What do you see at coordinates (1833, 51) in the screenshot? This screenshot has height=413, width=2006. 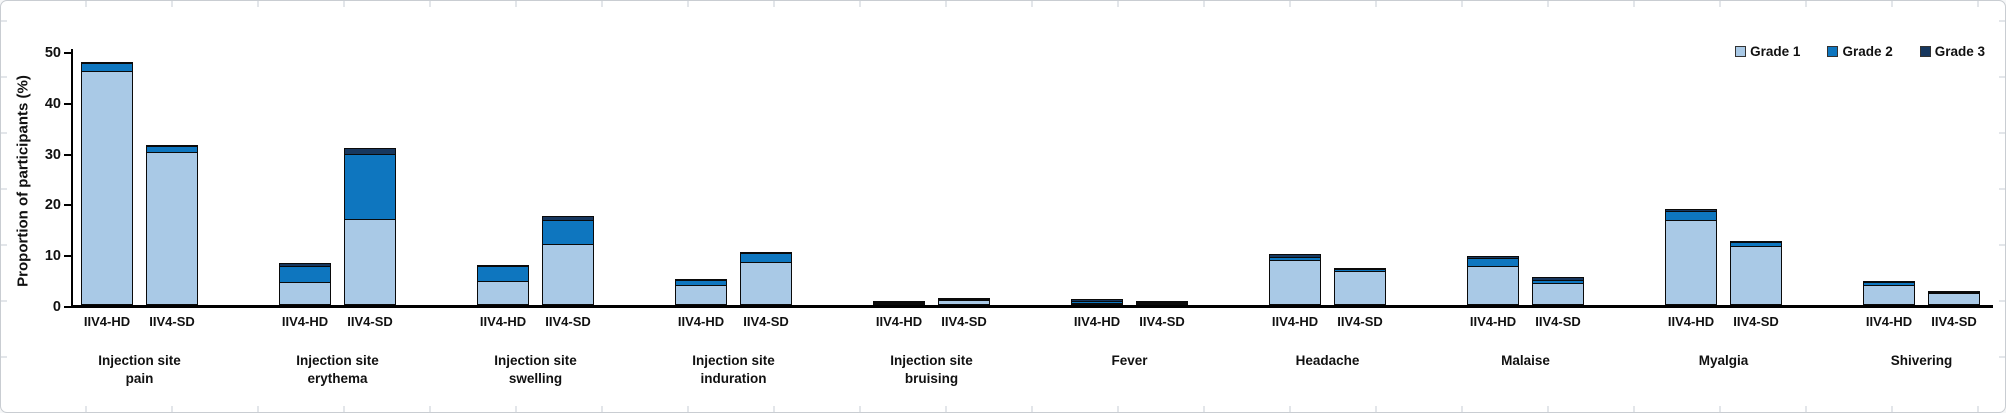 I see `legend-swatch-grade-2-icon` at bounding box center [1833, 51].